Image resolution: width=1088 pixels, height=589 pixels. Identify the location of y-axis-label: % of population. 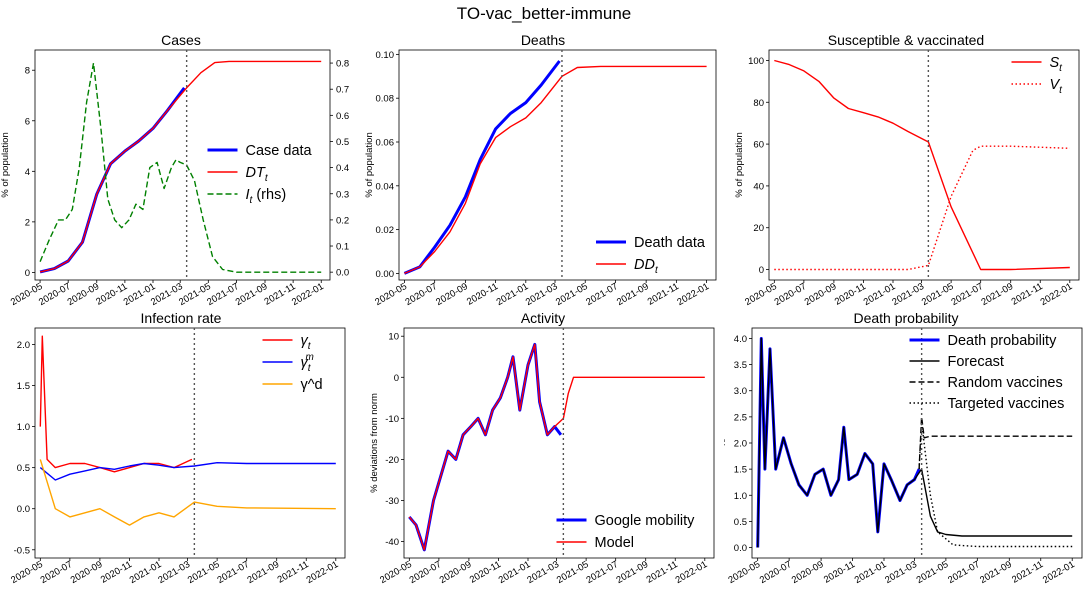
(5, 165).